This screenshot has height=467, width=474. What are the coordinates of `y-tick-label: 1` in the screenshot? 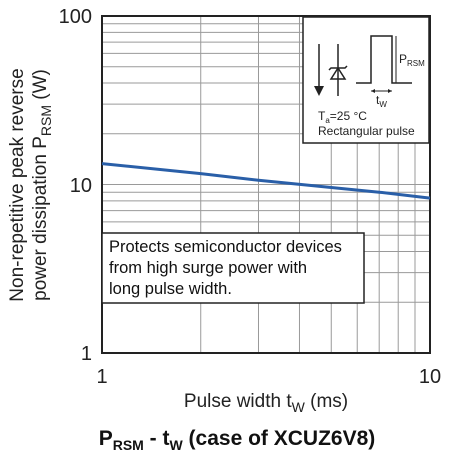 It's located at (86, 354).